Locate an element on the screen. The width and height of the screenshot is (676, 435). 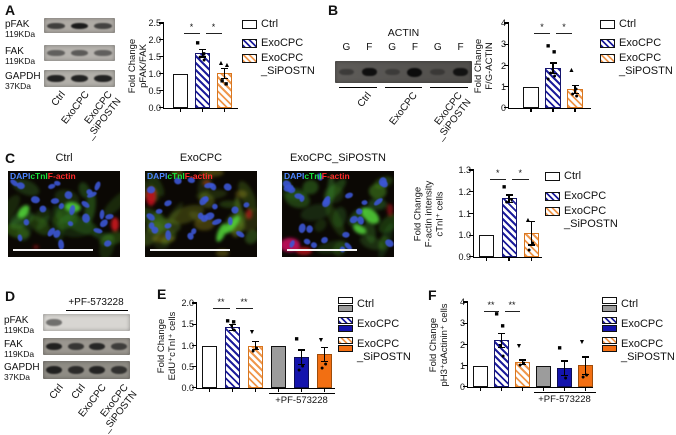
image-title-exocpc-sipostn: ExoCPC_SiPOSTN is located at coordinates (338, 158).